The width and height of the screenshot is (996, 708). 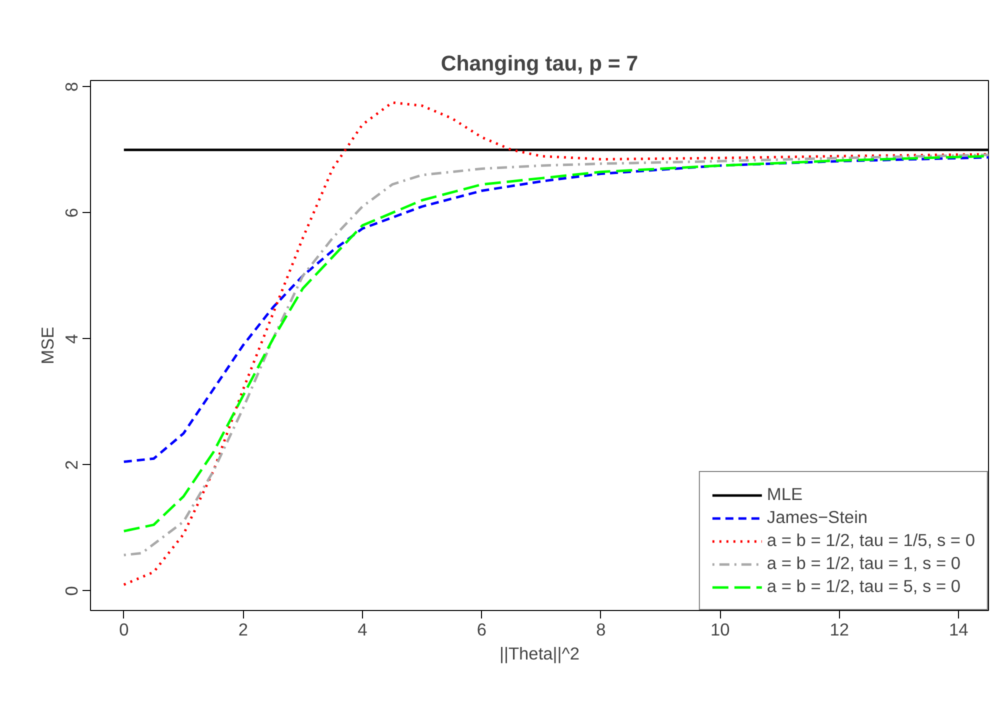 I want to click on legend-label: a = b = 1/2, tau = 1, s = 0, so click(x=863, y=563).